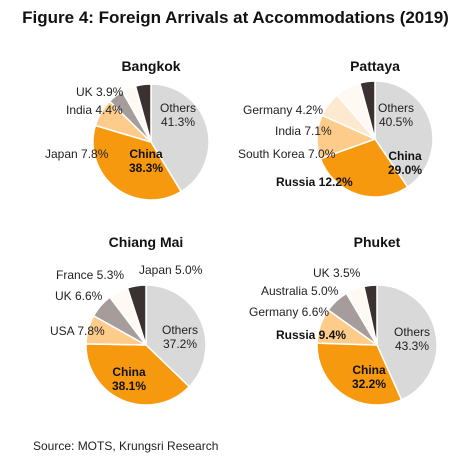 The height and width of the screenshot is (474, 471). I want to click on slice-label-china: China 38.3%, so click(146, 161).